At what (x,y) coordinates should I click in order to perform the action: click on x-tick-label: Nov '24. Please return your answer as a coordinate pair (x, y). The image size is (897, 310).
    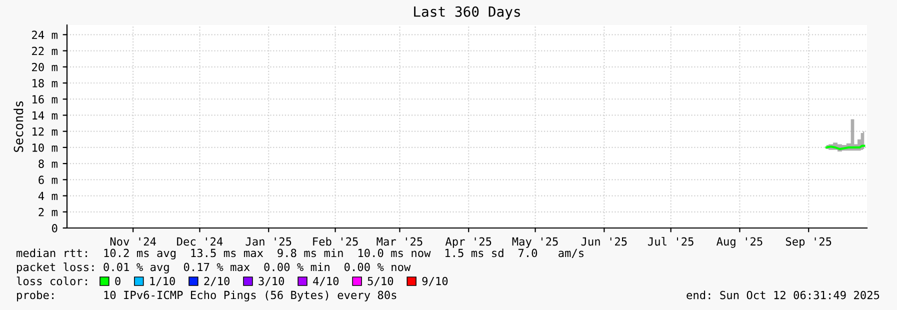
    Looking at the image, I should click on (133, 241).